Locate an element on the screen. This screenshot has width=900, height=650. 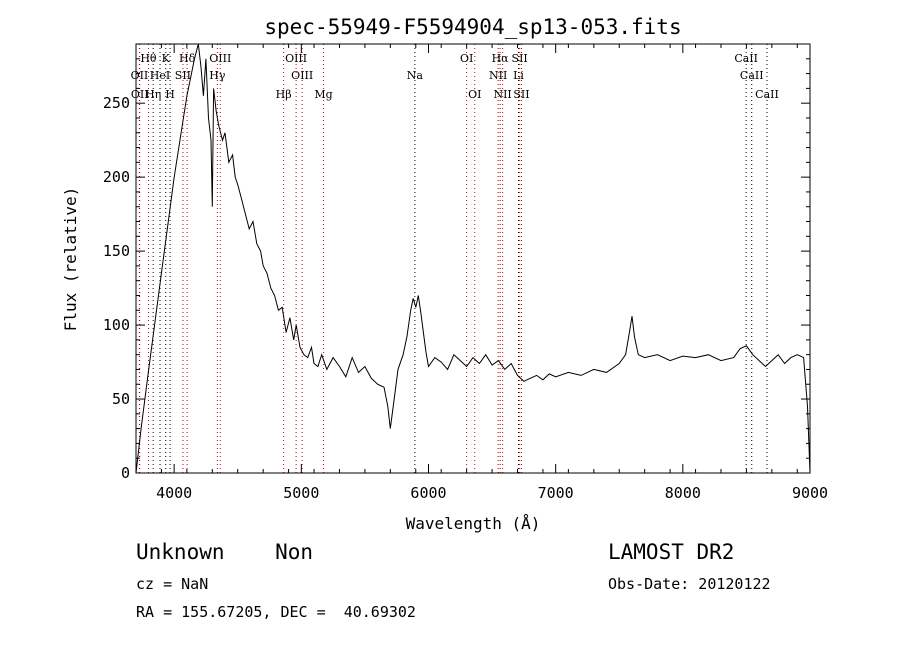
x-tick-label: 4000 is located at coordinates (174, 493).